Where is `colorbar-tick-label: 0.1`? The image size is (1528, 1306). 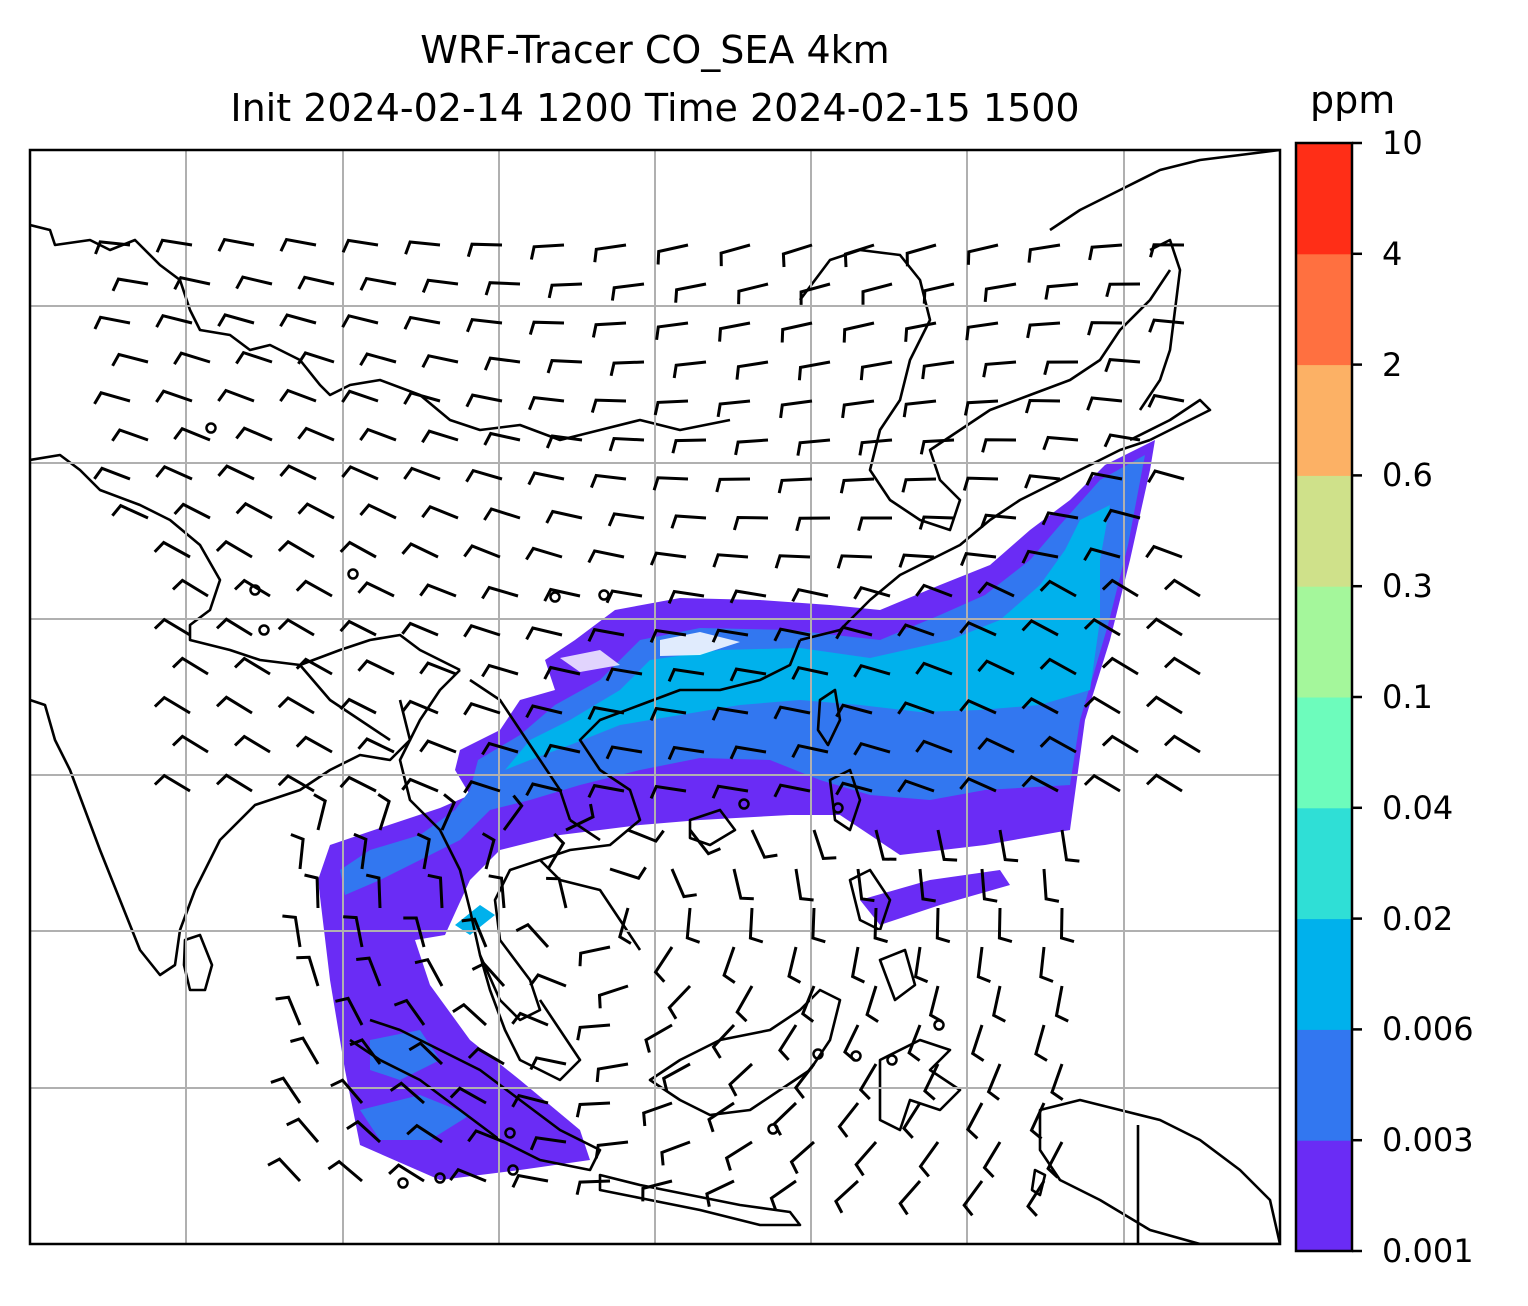
colorbar-tick-label: 0.1 is located at coordinates (1407, 697).